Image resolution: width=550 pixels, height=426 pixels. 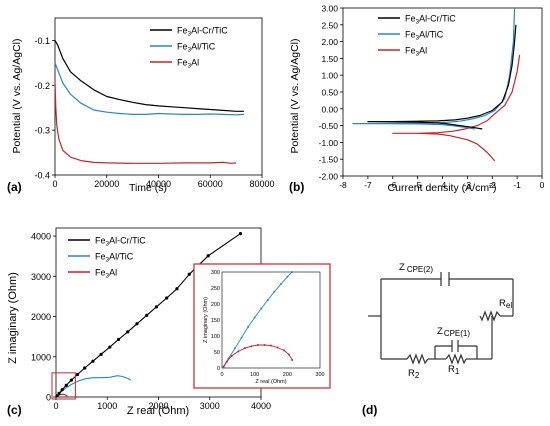 What do you see at coordinates (14, 410) in the screenshot?
I see `panel-c-label: (c)` at bounding box center [14, 410].